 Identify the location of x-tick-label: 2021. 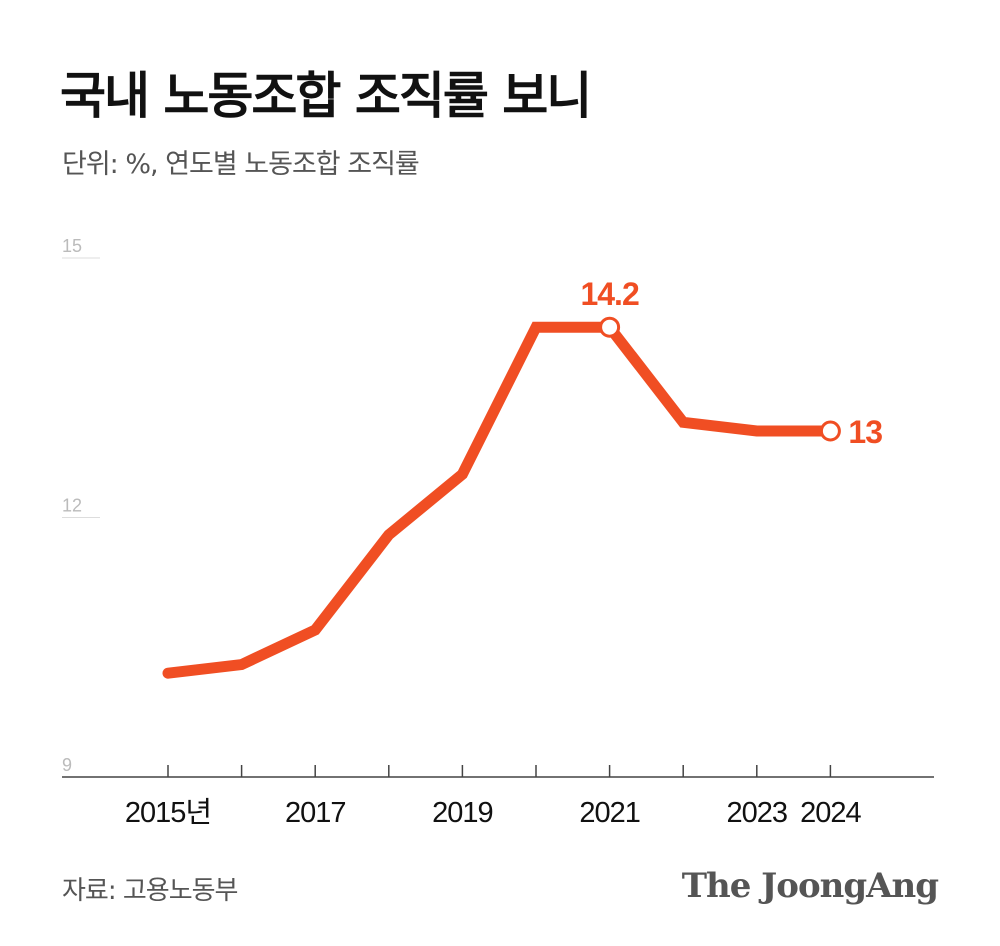
(609, 813).